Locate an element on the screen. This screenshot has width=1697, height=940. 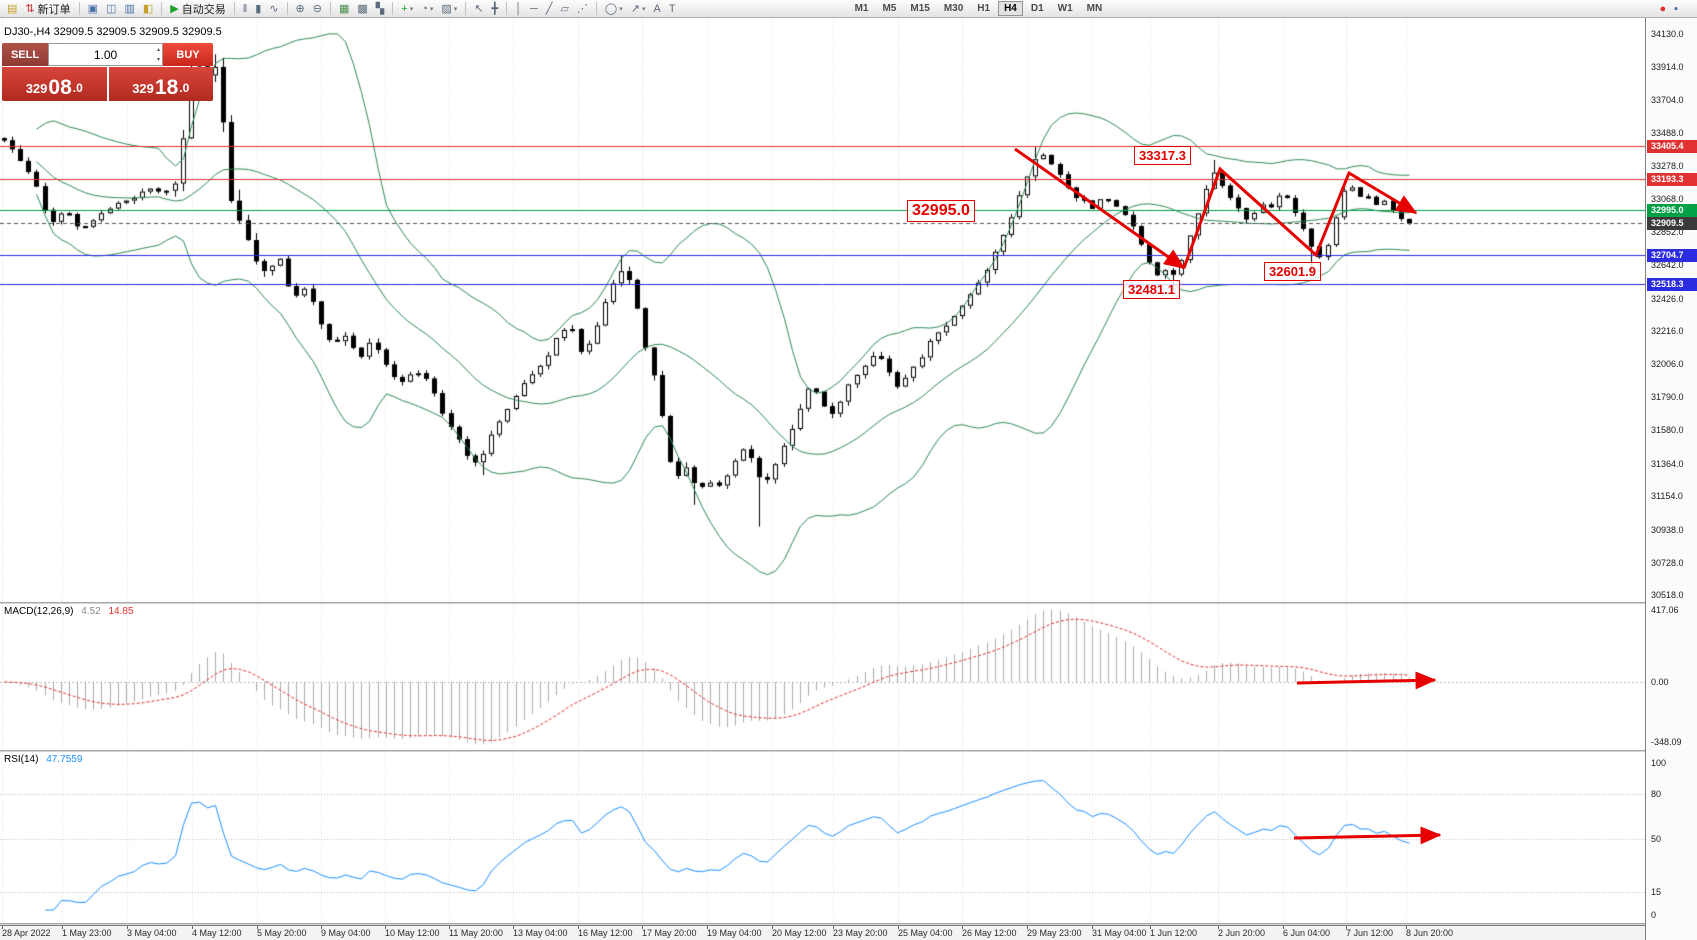
timeframe-m30: M30 is located at coordinates (953, 8).